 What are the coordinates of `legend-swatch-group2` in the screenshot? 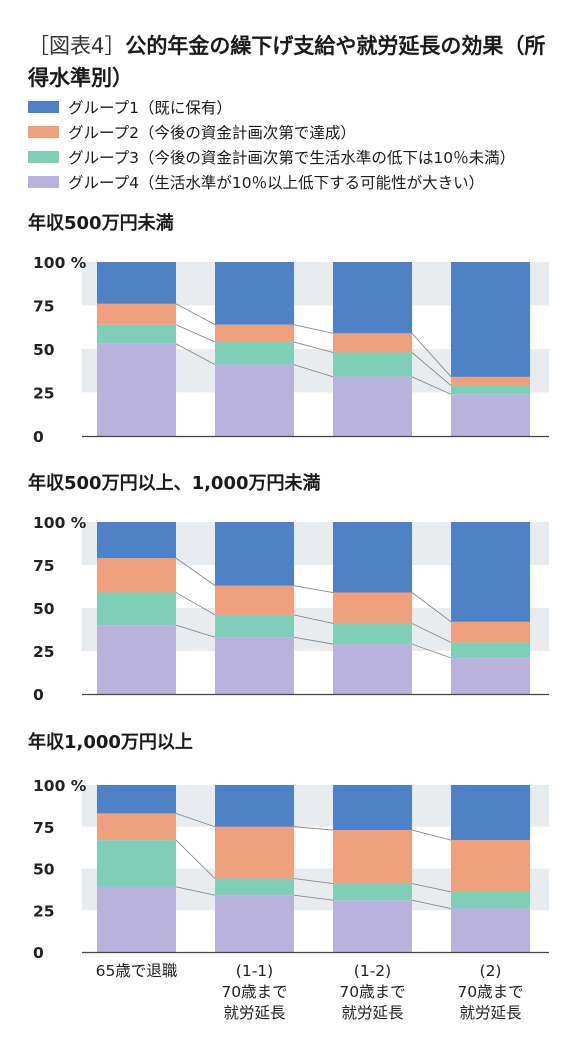 It's located at (43, 131).